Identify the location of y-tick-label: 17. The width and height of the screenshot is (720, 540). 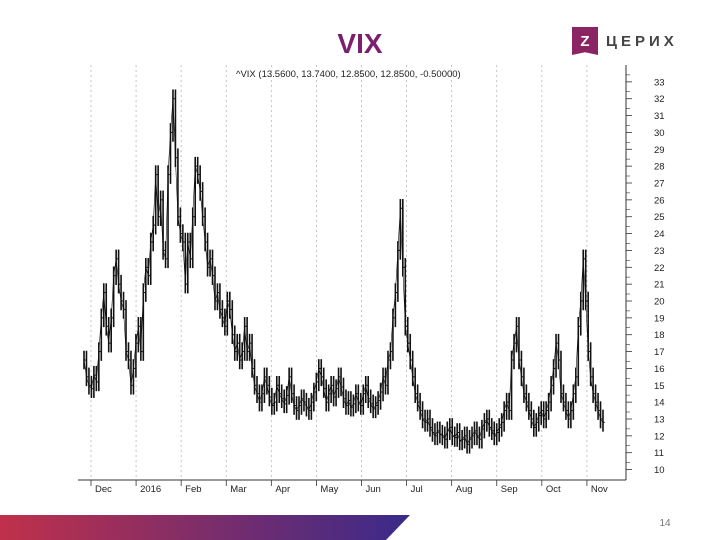
(659, 352).